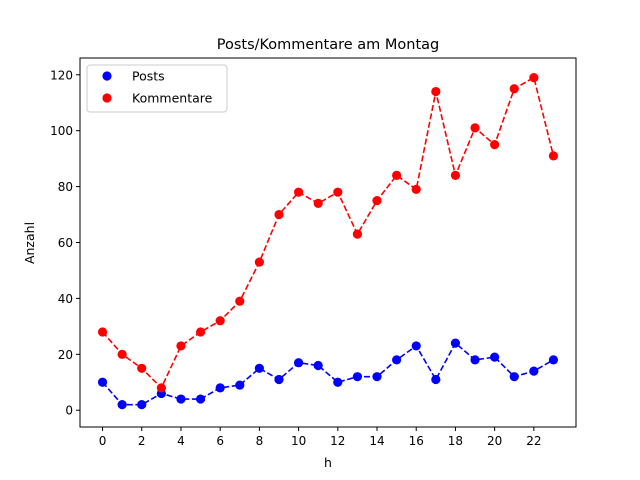  Describe the element at coordinates (494, 441) in the screenshot. I see `x-tick-label: 20` at that location.